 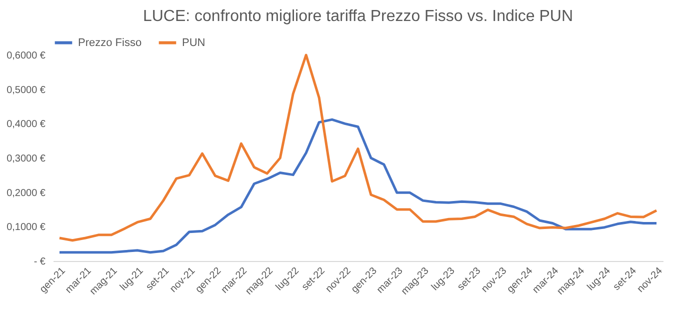 What do you see at coordinates (194, 42) in the screenshot?
I see `legend-label: PUN` at bounding box center [194, 42].